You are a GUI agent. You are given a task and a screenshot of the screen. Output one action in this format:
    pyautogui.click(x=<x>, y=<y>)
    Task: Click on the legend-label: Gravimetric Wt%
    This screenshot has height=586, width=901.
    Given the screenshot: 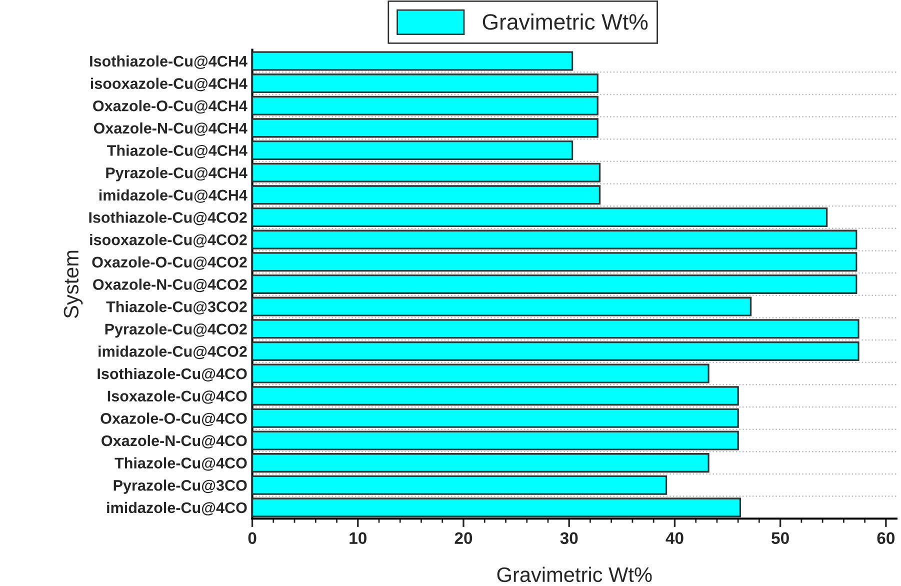 What is the action you would take?
    pyautogui.click(x=565, y=21)
    